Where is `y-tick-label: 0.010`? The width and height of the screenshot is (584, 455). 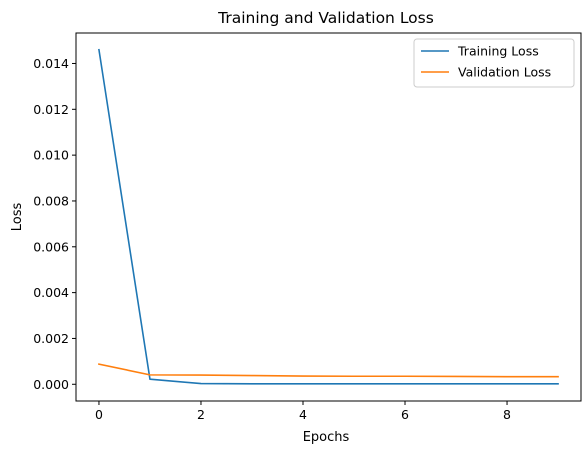
y-tick-label: 0.010 is located at coordinates (51, 155).